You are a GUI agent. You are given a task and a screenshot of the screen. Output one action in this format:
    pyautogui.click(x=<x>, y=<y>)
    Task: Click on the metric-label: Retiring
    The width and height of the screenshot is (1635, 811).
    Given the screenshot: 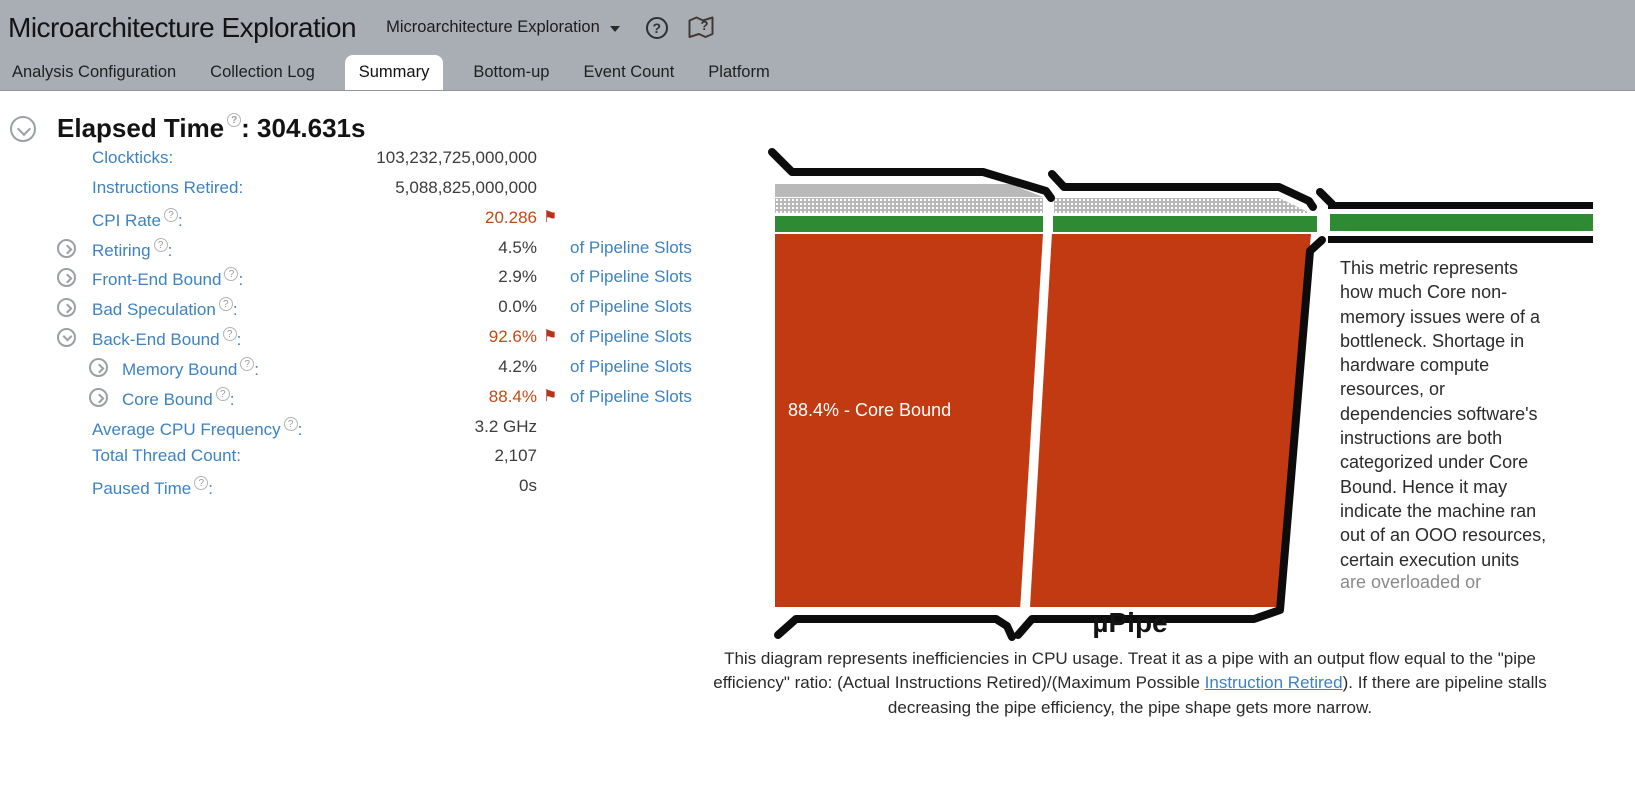 What is the action you would take?
    pyautogui.click(x=121, y=250)
    